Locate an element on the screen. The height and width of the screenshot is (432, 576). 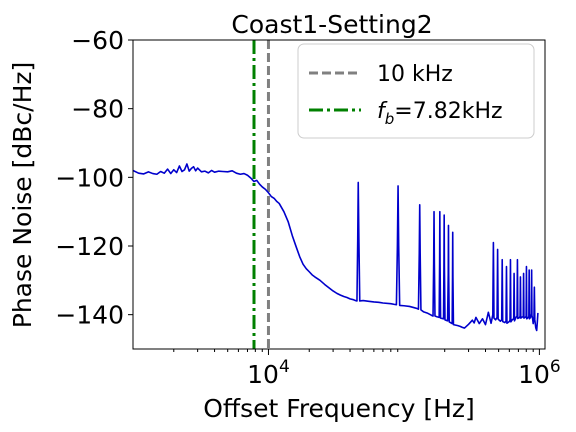
x-axis-label: Offset Frequency [Hz] is located at coordinates (339, 408).